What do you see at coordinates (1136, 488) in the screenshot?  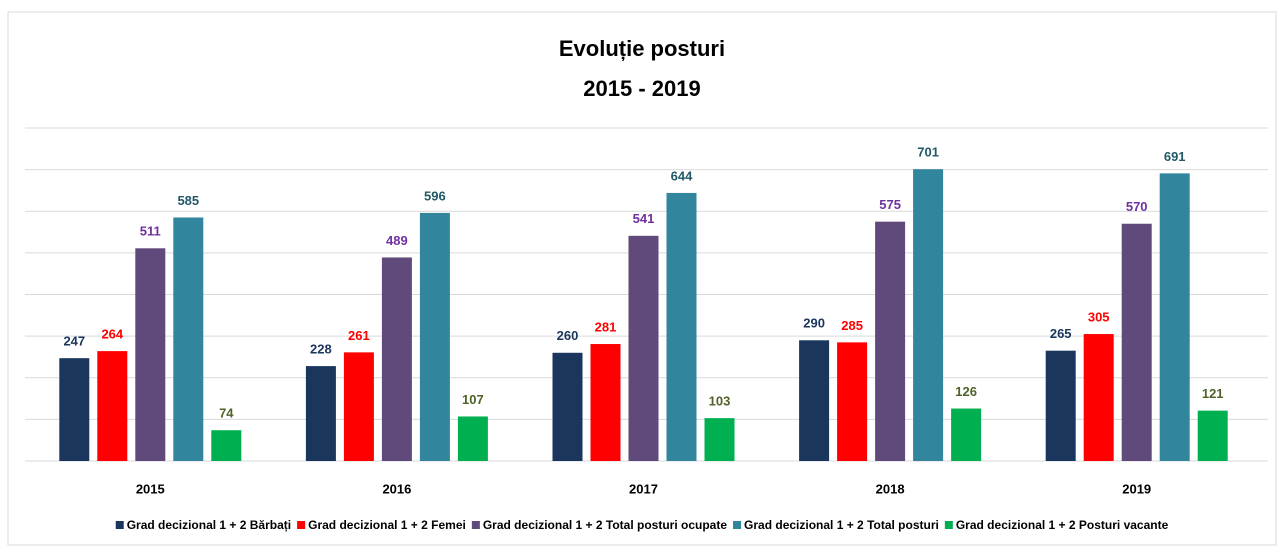 I see `x-tick-label: 2019` at bounding box center [1136, 488].